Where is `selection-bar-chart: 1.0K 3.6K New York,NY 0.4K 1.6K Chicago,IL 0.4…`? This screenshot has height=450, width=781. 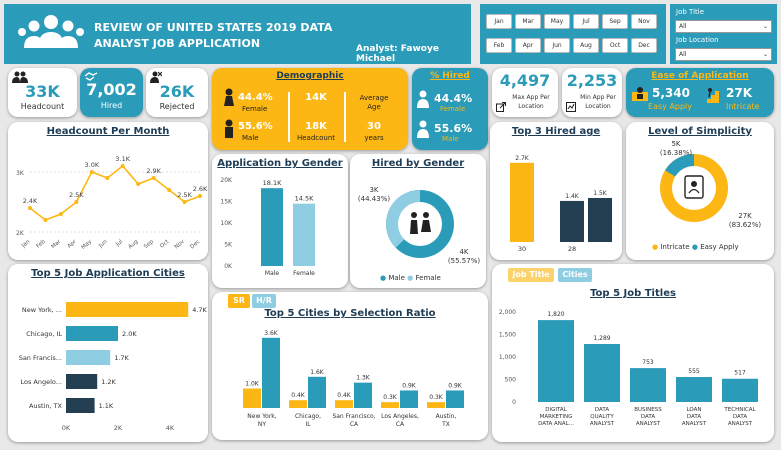 selection-bar-chart: 1.0K 3.6K New York,NY 0.4K 1.6K Chicago,IL 0.4… is located at coordinates (353, 379).